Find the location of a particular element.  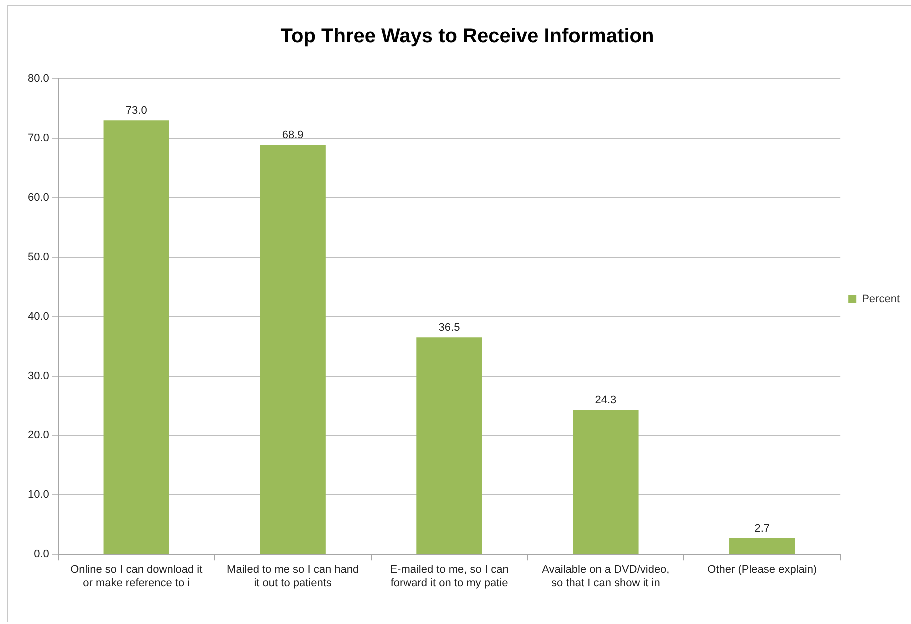

data-label: 73.0 is located at coordinates (137, 111).